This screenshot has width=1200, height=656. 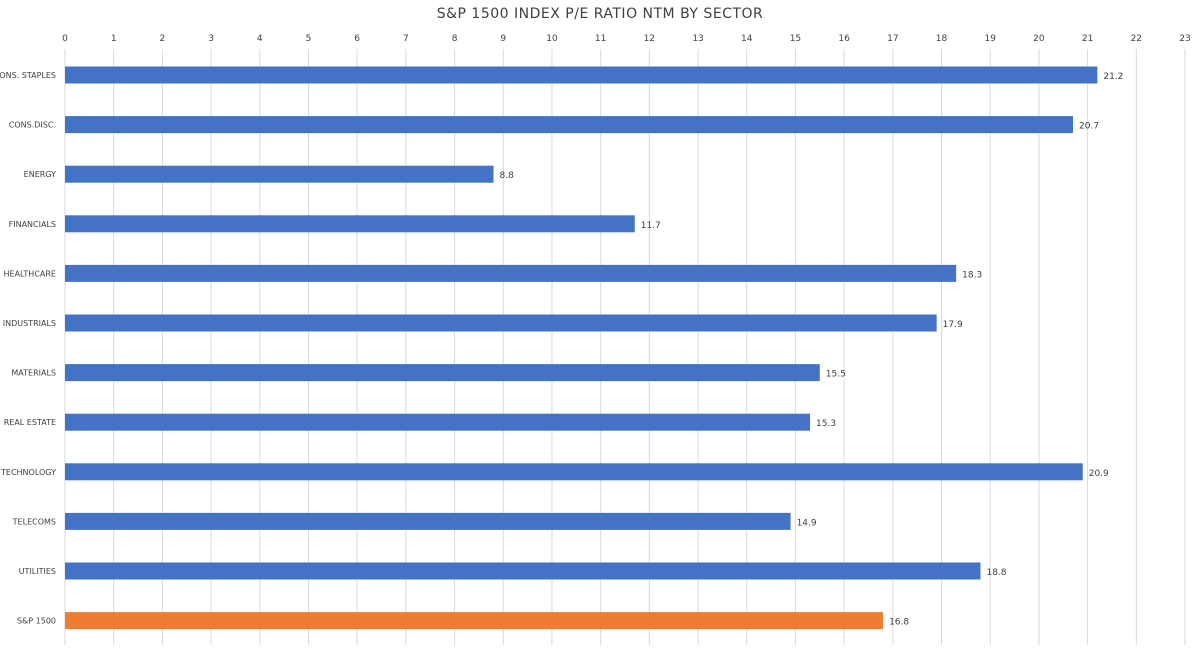 I want to click on value-label: 11.7, so click(x=651, y=226).